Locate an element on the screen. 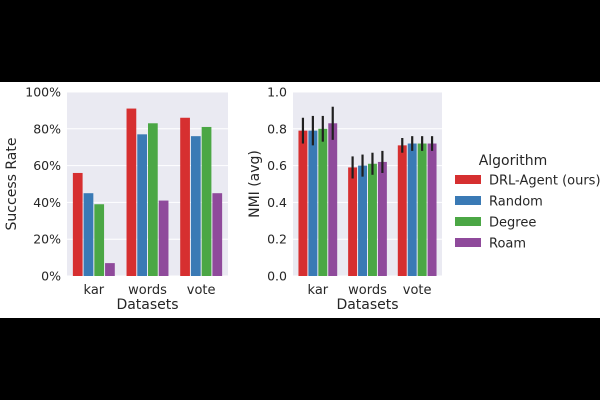 The height and width of the screenshot is (400, 600). legend-swatch-random is located at coordinates (468, 200).